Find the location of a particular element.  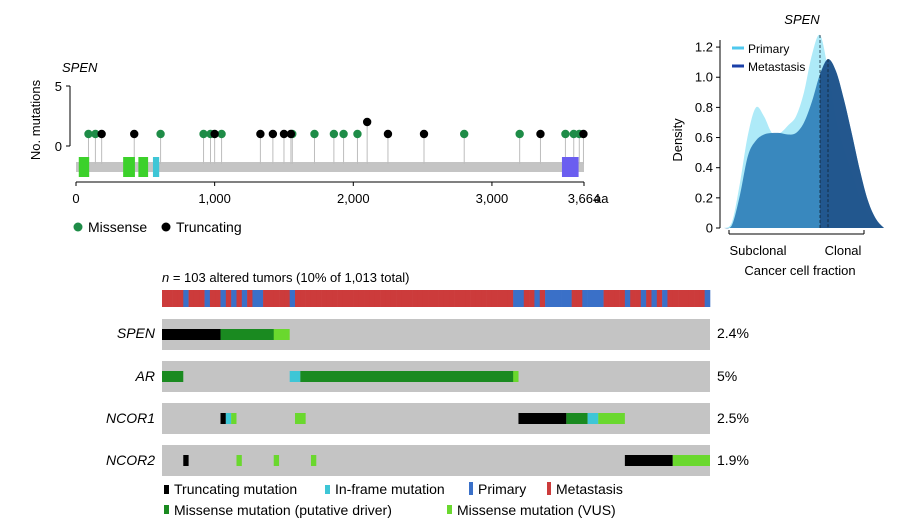

density-y-tick-label: 0.8 is located at coordinates (704, 107).